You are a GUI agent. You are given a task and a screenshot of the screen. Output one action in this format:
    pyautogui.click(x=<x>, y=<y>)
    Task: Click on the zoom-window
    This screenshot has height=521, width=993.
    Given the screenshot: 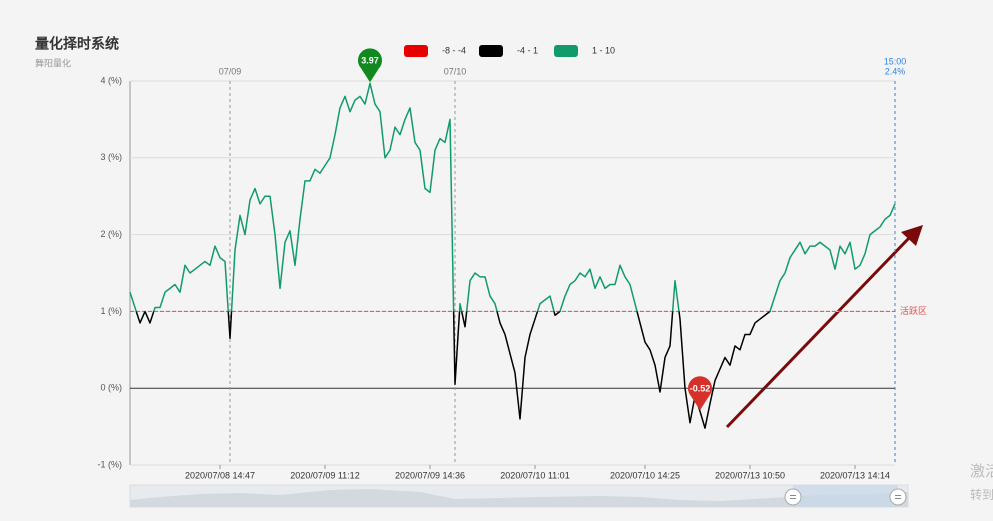 What is the action you would take?
    pyautogui.click(x=845, y=496)
    